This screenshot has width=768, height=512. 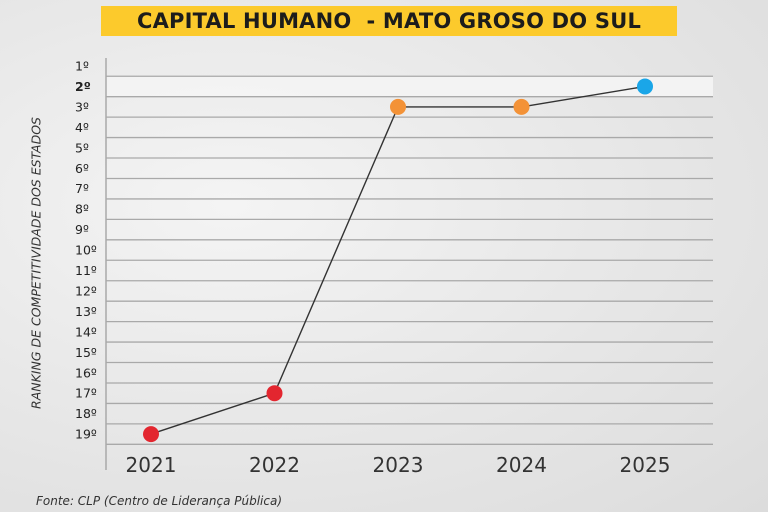 I want to click on data-point-2022, so click(x=274, y=393).